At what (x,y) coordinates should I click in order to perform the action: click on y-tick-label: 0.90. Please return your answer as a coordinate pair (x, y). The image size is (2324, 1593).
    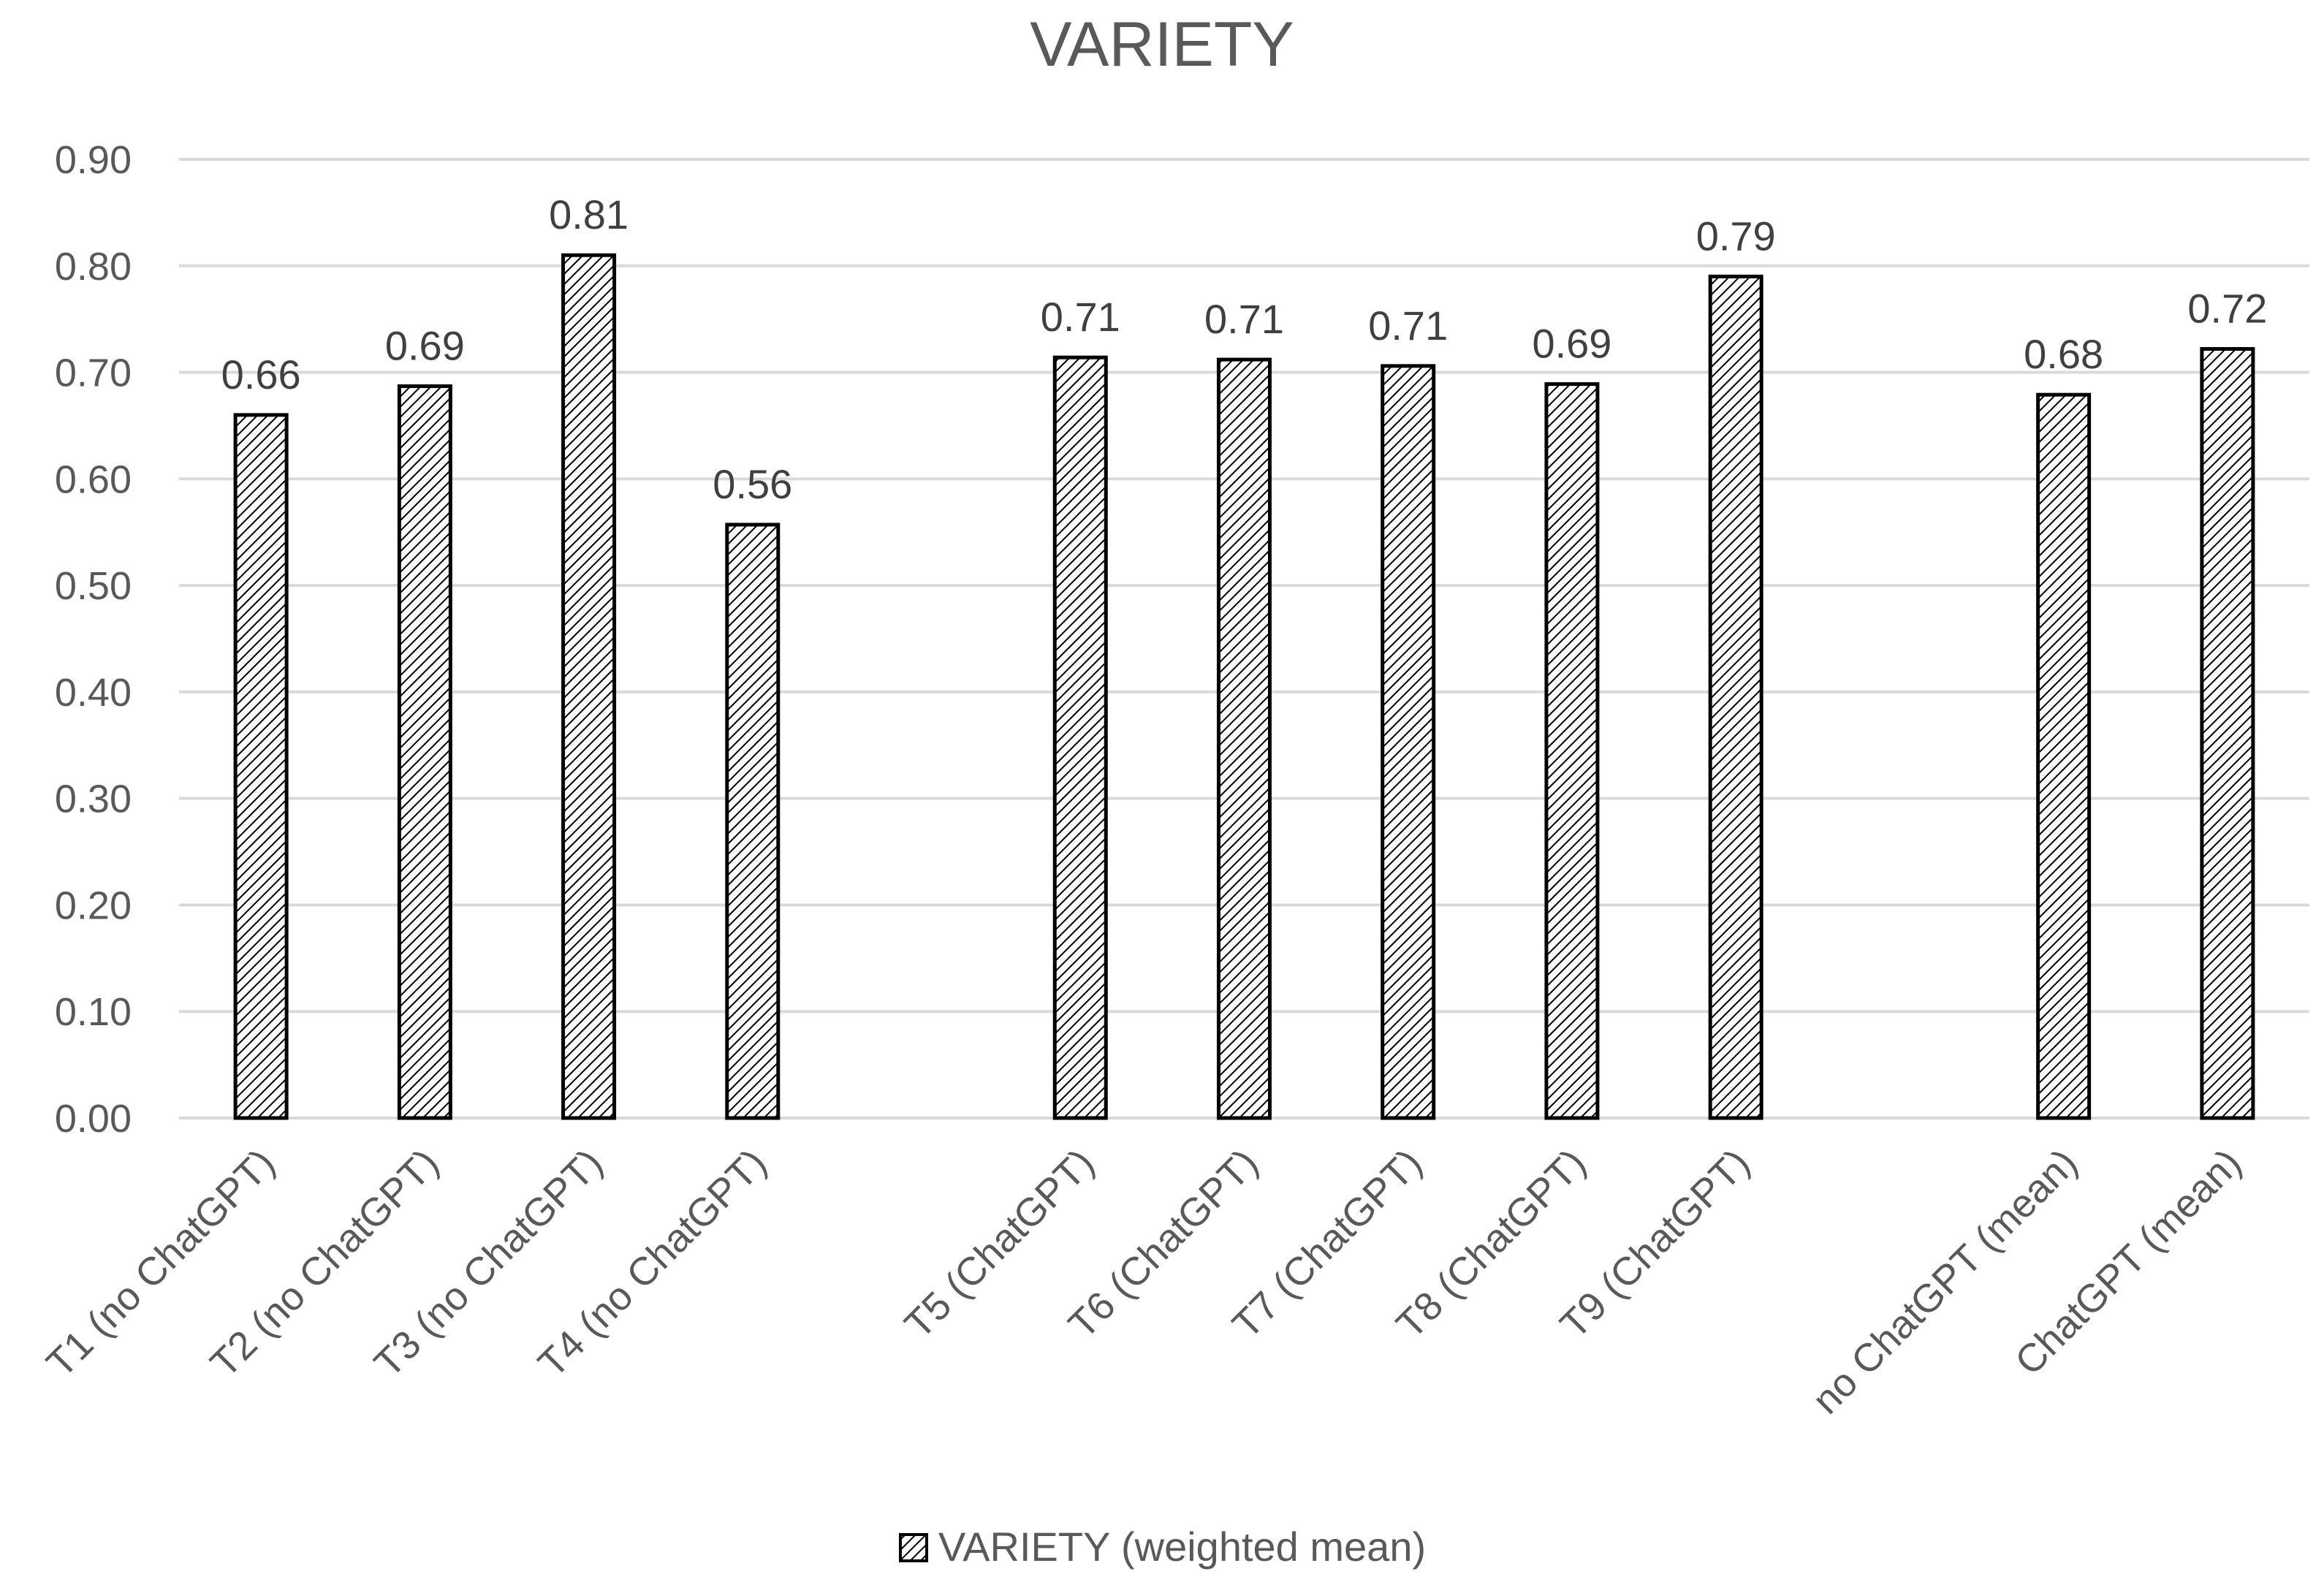
    Looking at the image, I should click on (93, 160).